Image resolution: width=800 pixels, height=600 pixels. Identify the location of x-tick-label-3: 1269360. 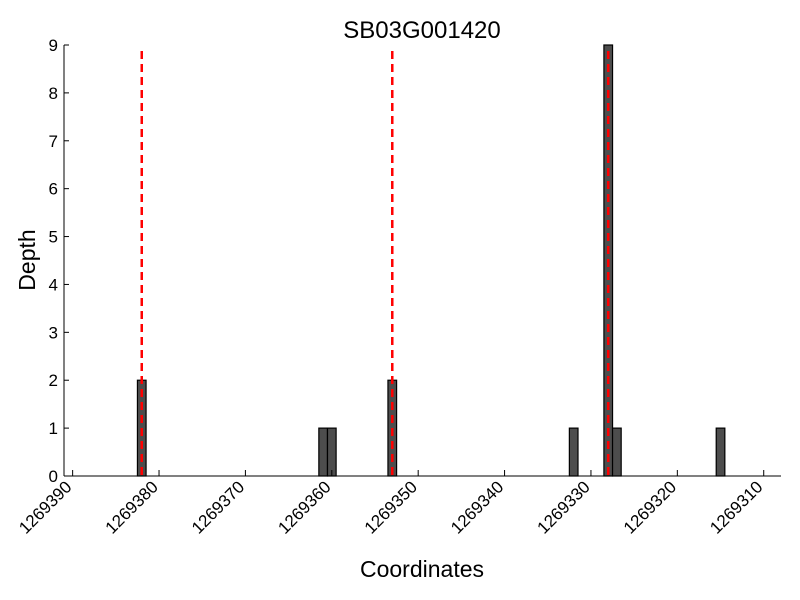
(304, 507).